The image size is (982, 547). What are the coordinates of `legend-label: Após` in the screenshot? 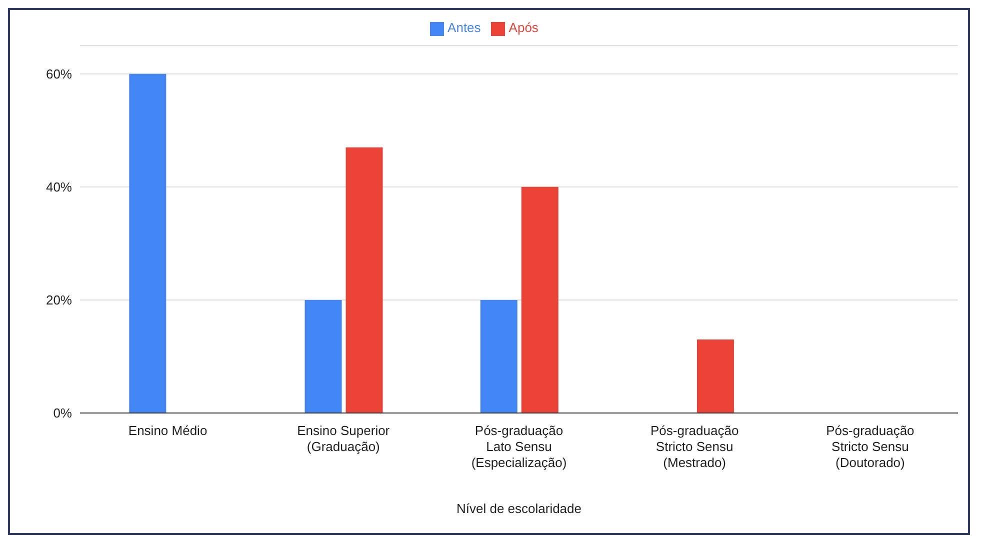 It's located at (523, 27).